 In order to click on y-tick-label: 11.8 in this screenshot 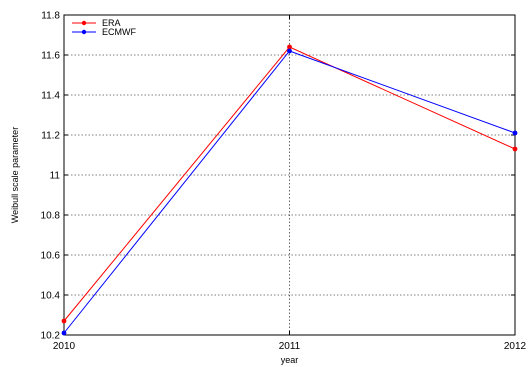, I will do `click(50, 16)`.